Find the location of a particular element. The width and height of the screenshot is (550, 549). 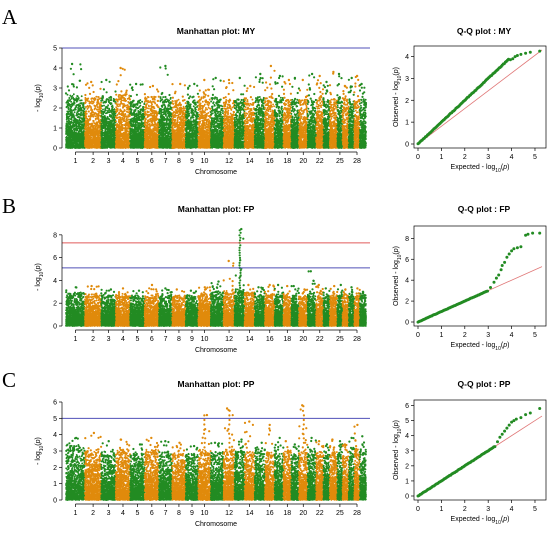

chrom-5-points is located at coordinates (137, 310).